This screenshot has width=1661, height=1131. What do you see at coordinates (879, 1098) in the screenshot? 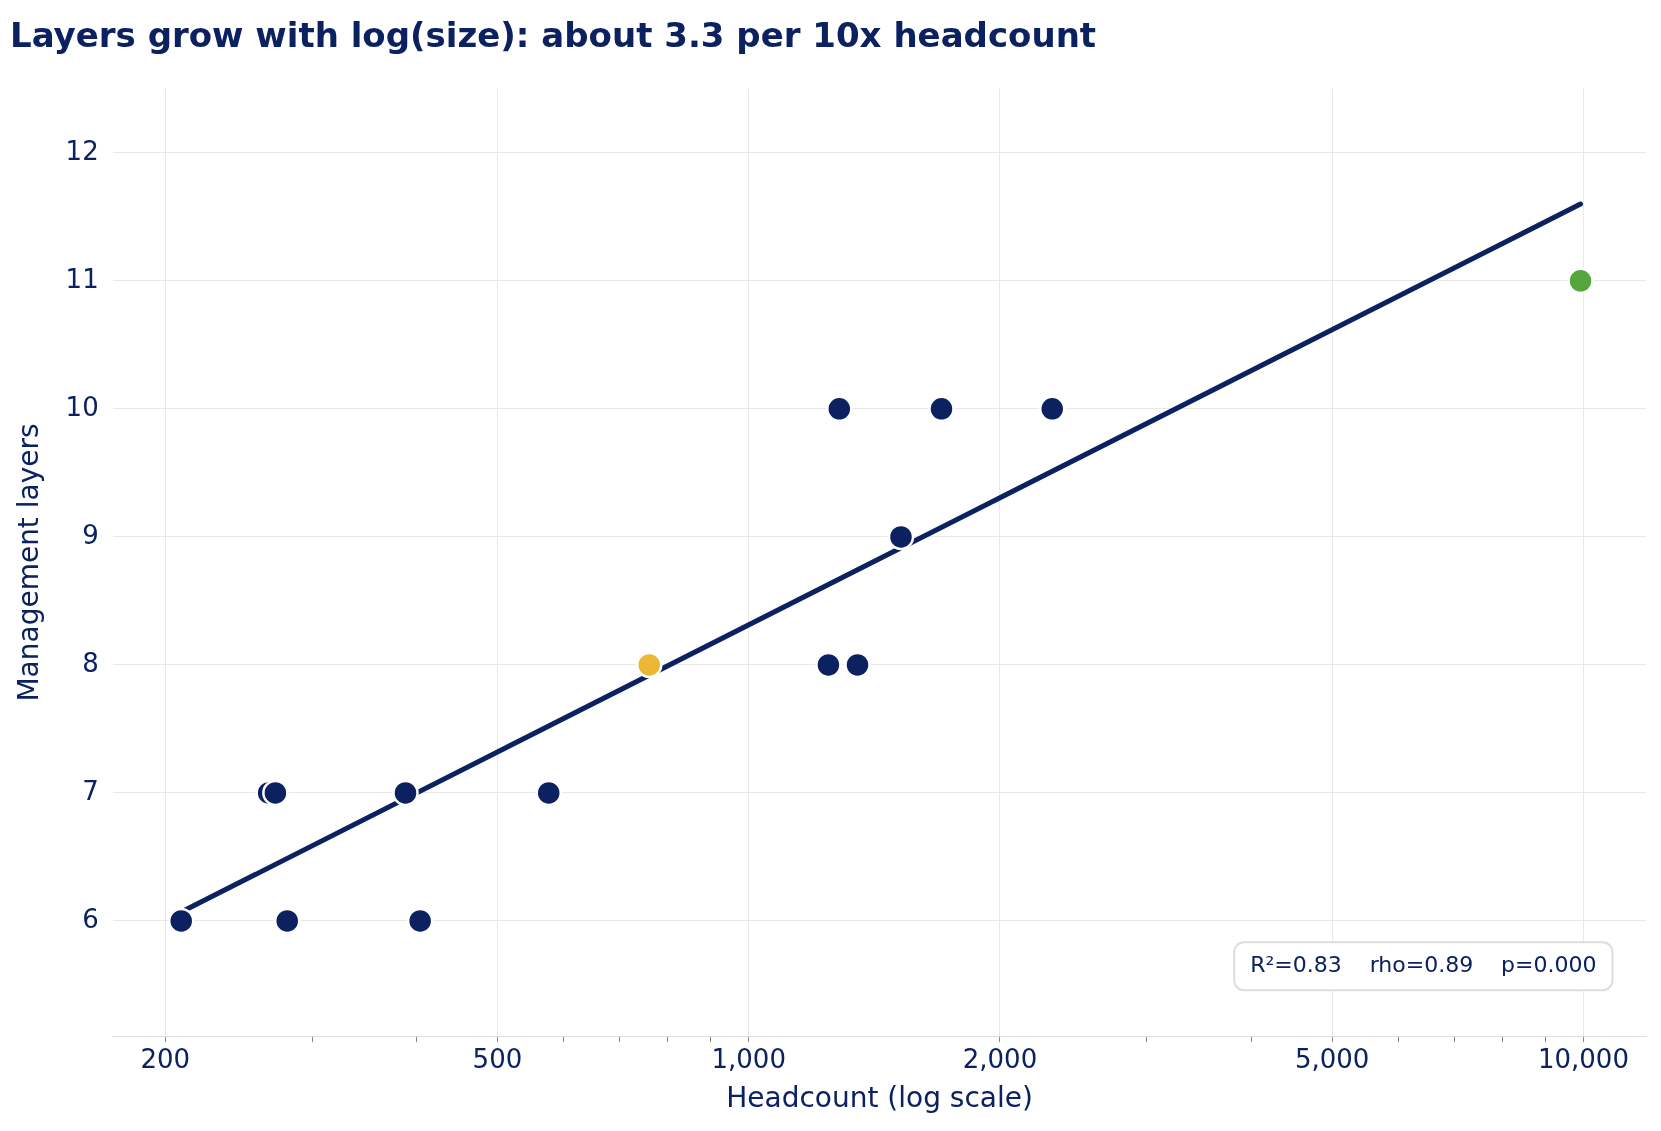
I see `x-axis-title: Headcount (log scale)` at bounding box center [879, 1098].